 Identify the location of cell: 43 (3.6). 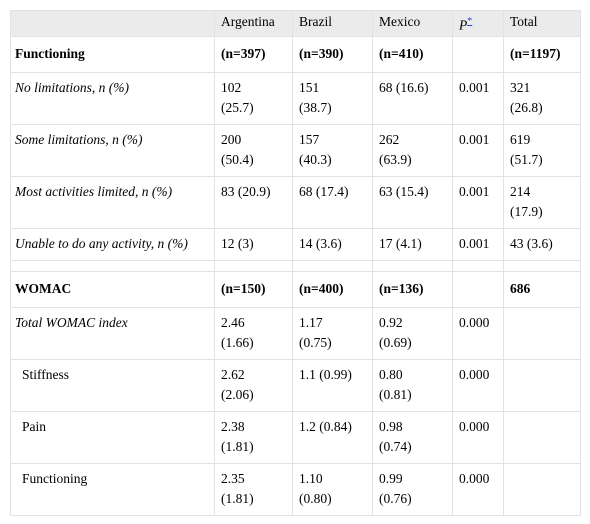
(542, 244).